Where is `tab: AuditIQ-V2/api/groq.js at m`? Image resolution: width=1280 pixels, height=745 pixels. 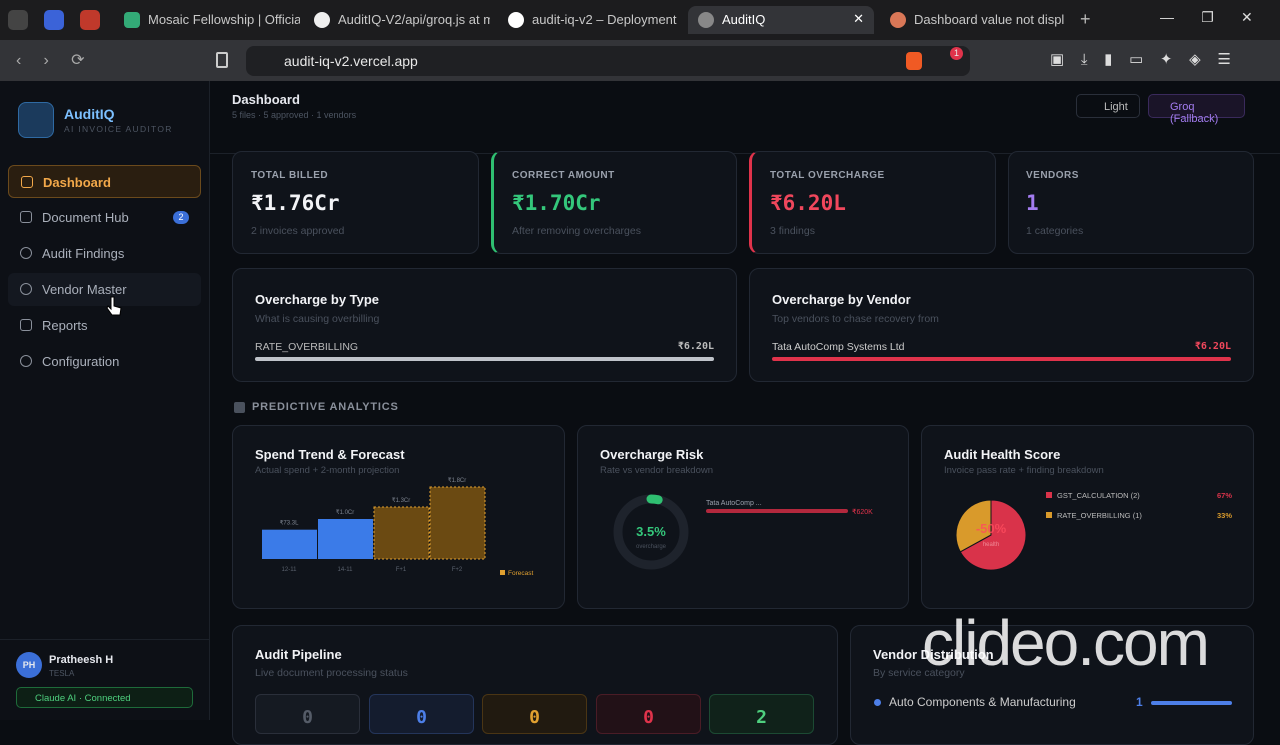 tab: AuditIQ-V2/api/groq.js at m is located at coordinates (397, 20).